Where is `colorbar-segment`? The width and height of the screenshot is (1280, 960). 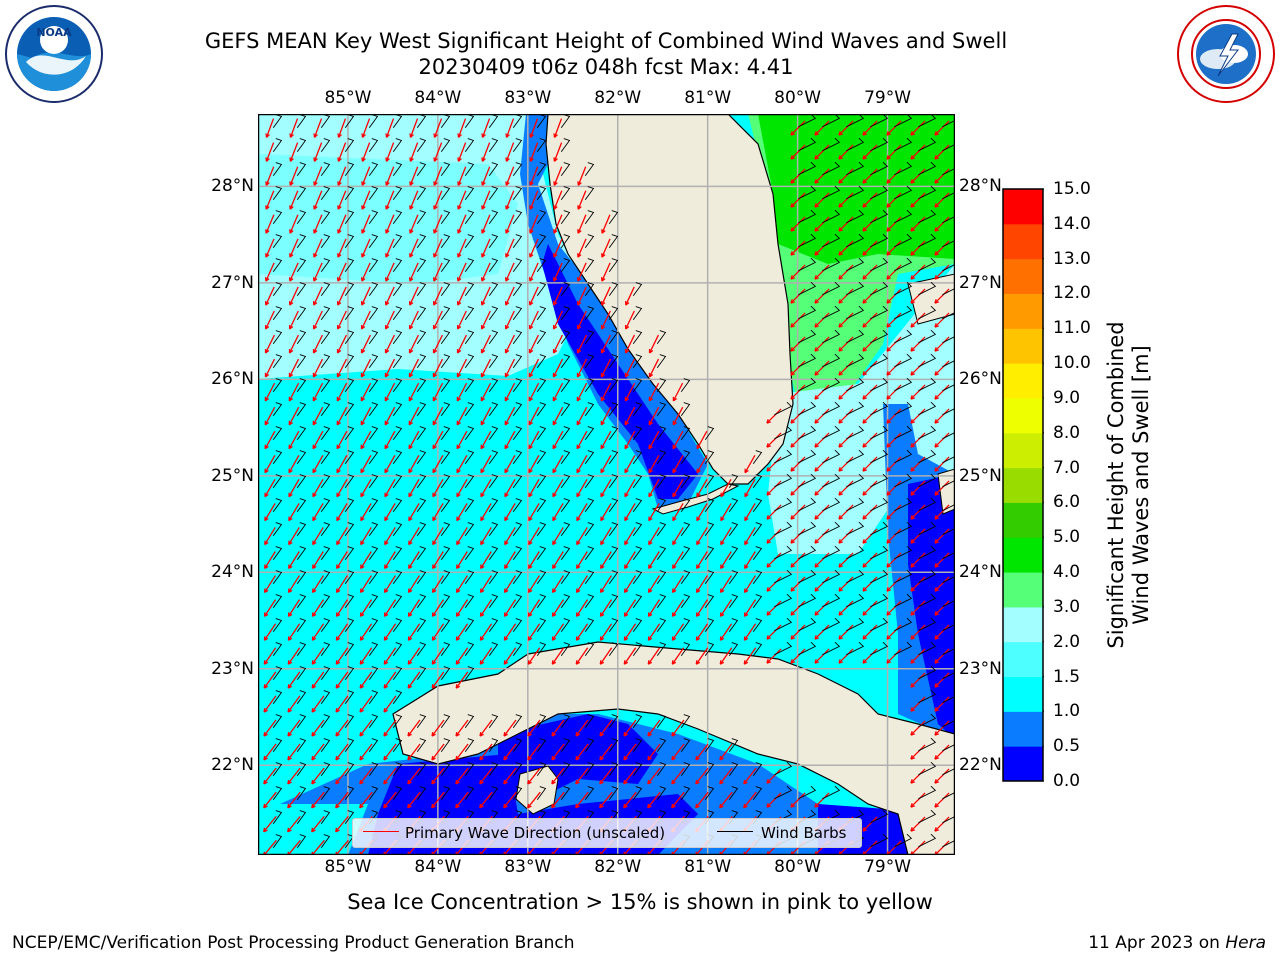 colorbar-segment is located at coordinates (1023, 590).